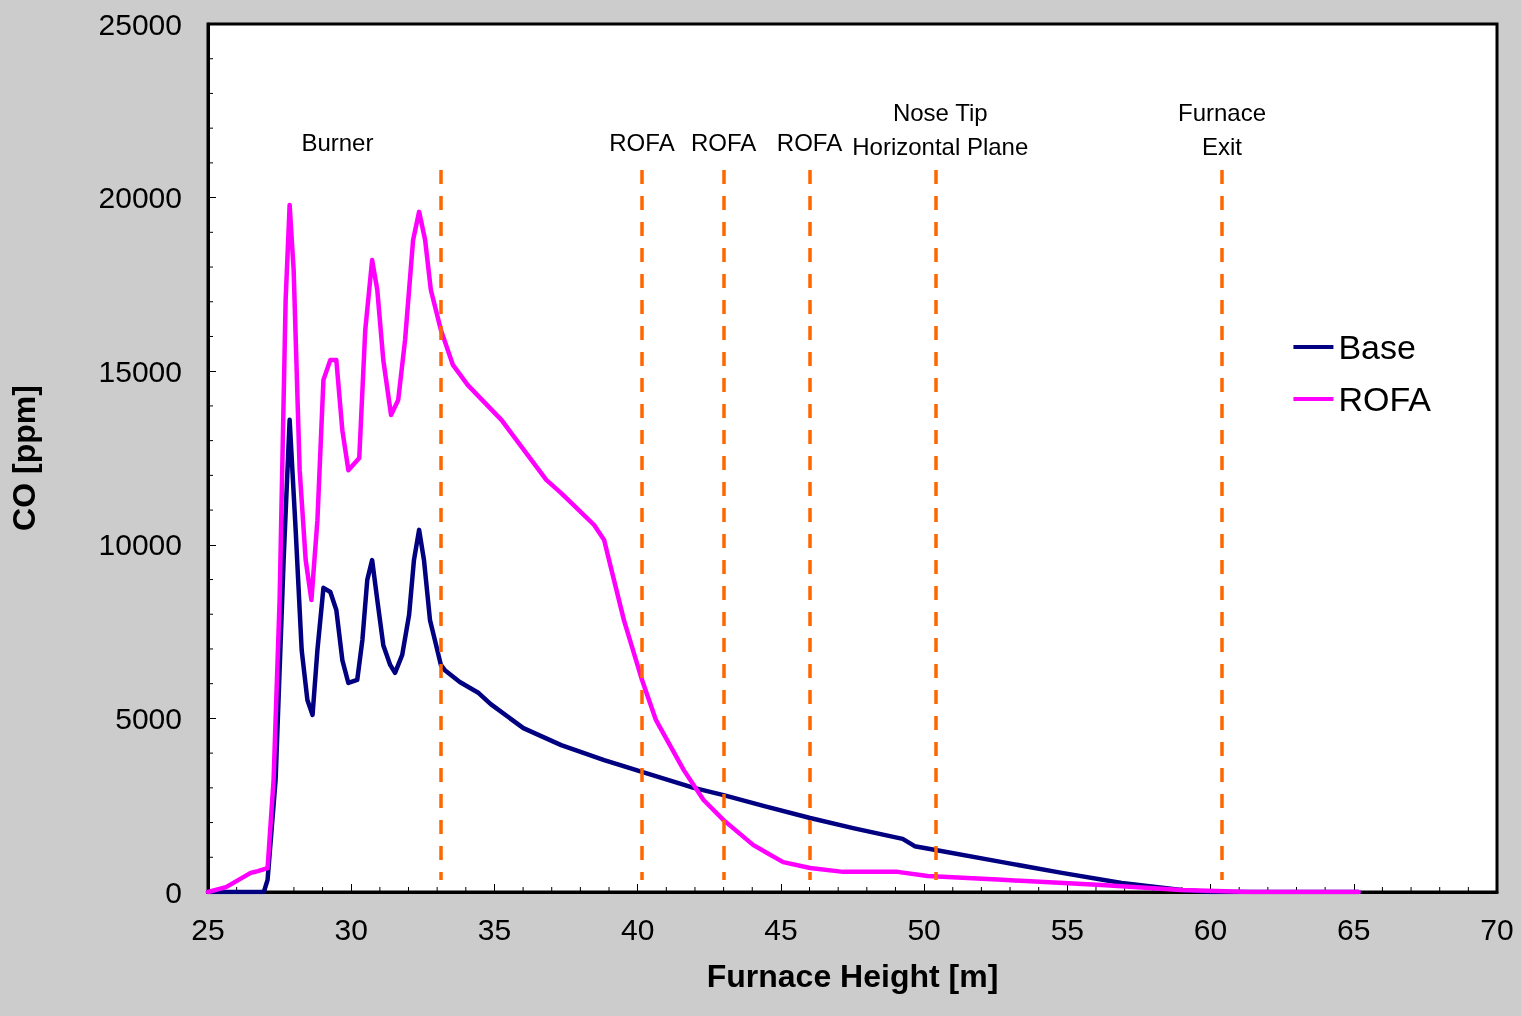 The image size is (1521, 1016). Describe the element at coordinates (140, 371) in the screenshot. I see `y-tick-label: 15000` at that location.